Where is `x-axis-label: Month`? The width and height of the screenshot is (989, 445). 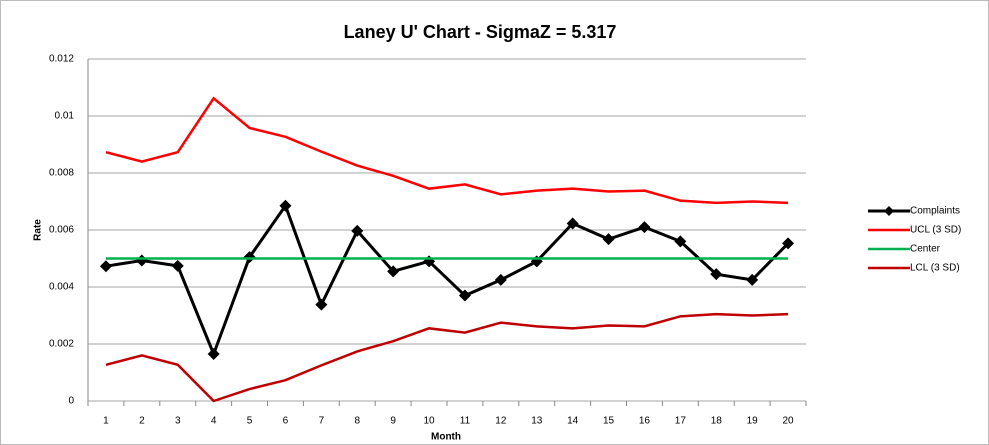
x-axis-label: Month is located at coordinates (446, 437).